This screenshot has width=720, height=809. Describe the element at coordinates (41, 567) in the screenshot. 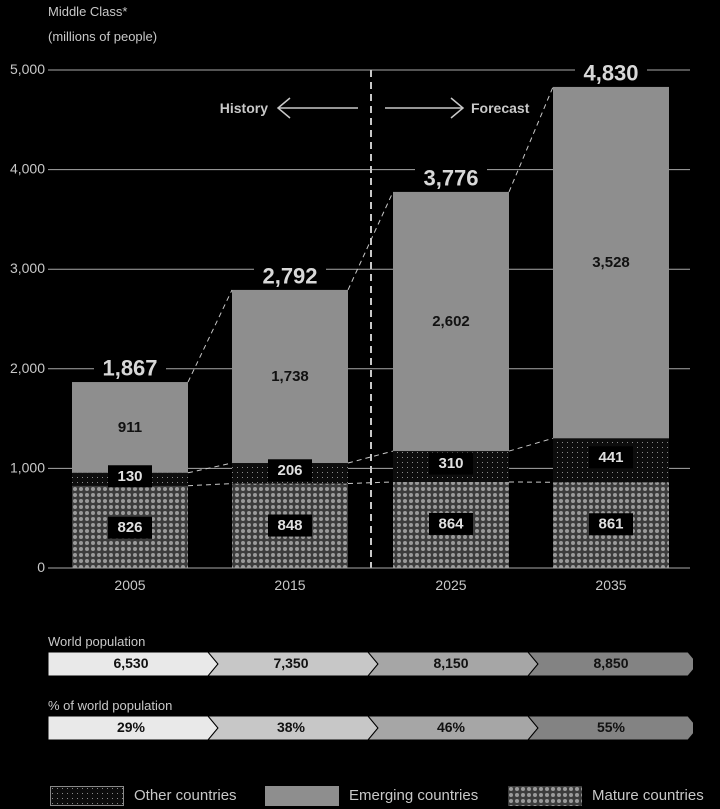

I see `y-tick-label: 0` at that location.